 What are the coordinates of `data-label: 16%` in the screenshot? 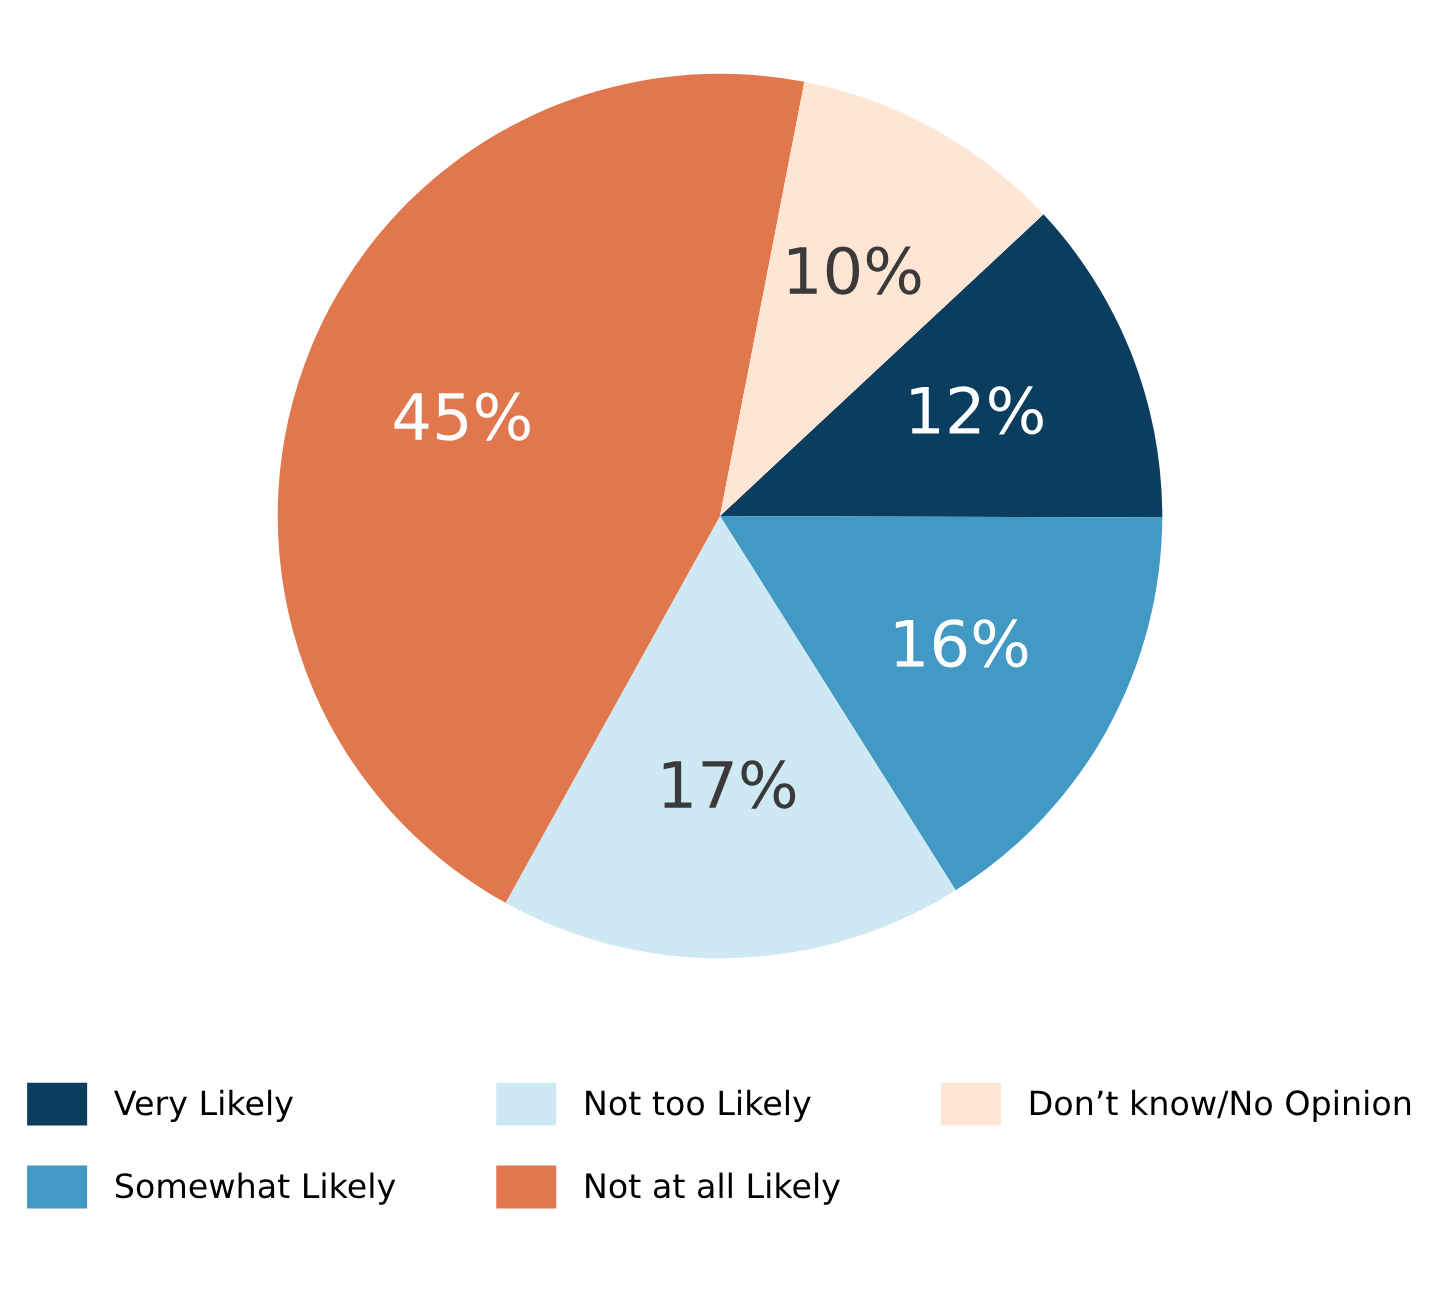 It's located at (961, 643).